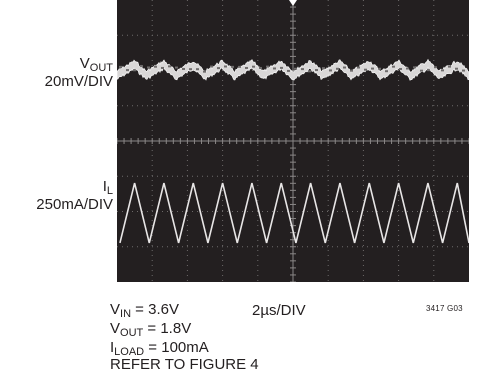 The height and width of the screenshot is (385, 479). I want to click on condition-refer: REFER TO FIGURE 4, so click(184, 364).